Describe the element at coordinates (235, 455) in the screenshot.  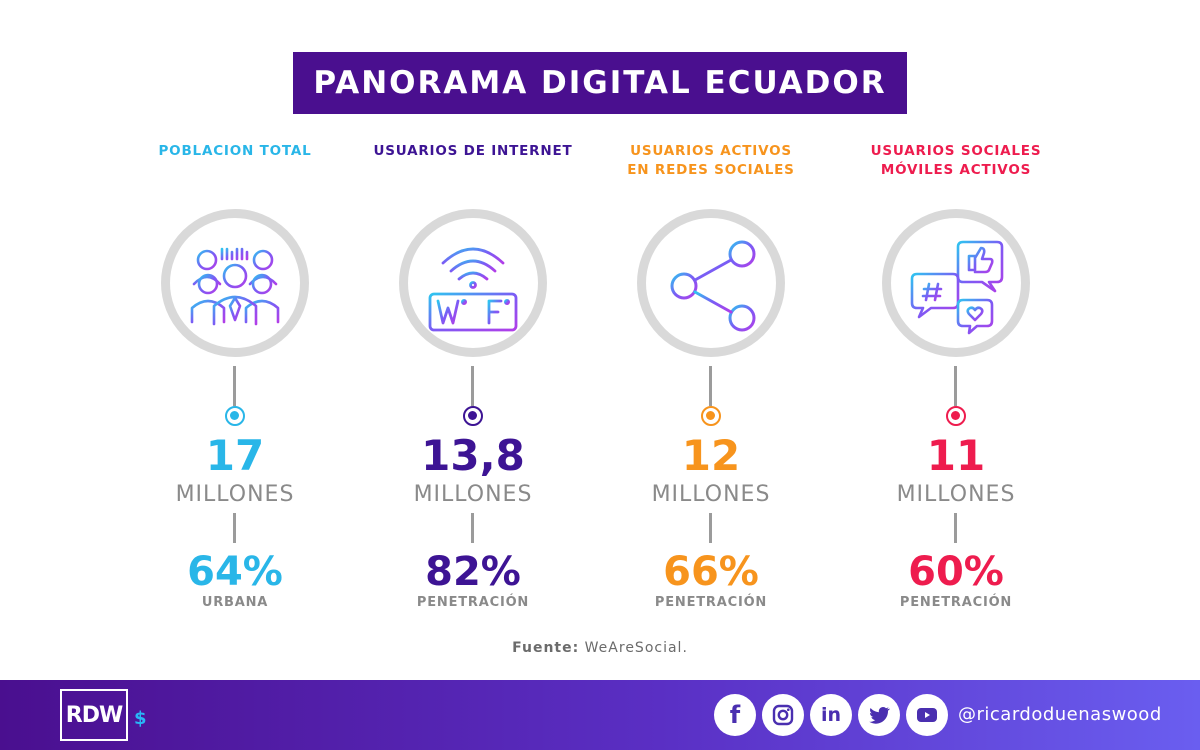
I see `stat-value: 17` at that location.